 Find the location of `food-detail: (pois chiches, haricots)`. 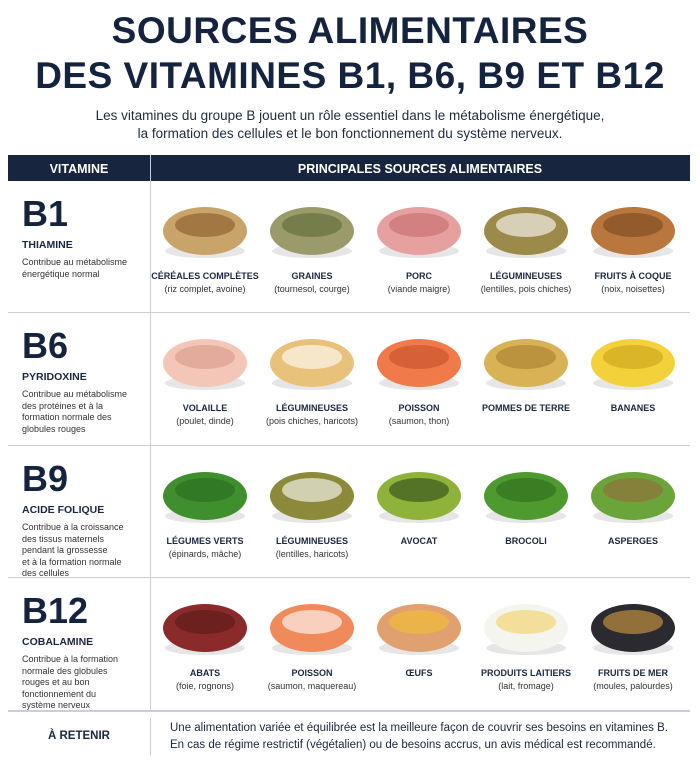

food-detail: (pois chiches, haricots) is located at coordinates (312, 421).